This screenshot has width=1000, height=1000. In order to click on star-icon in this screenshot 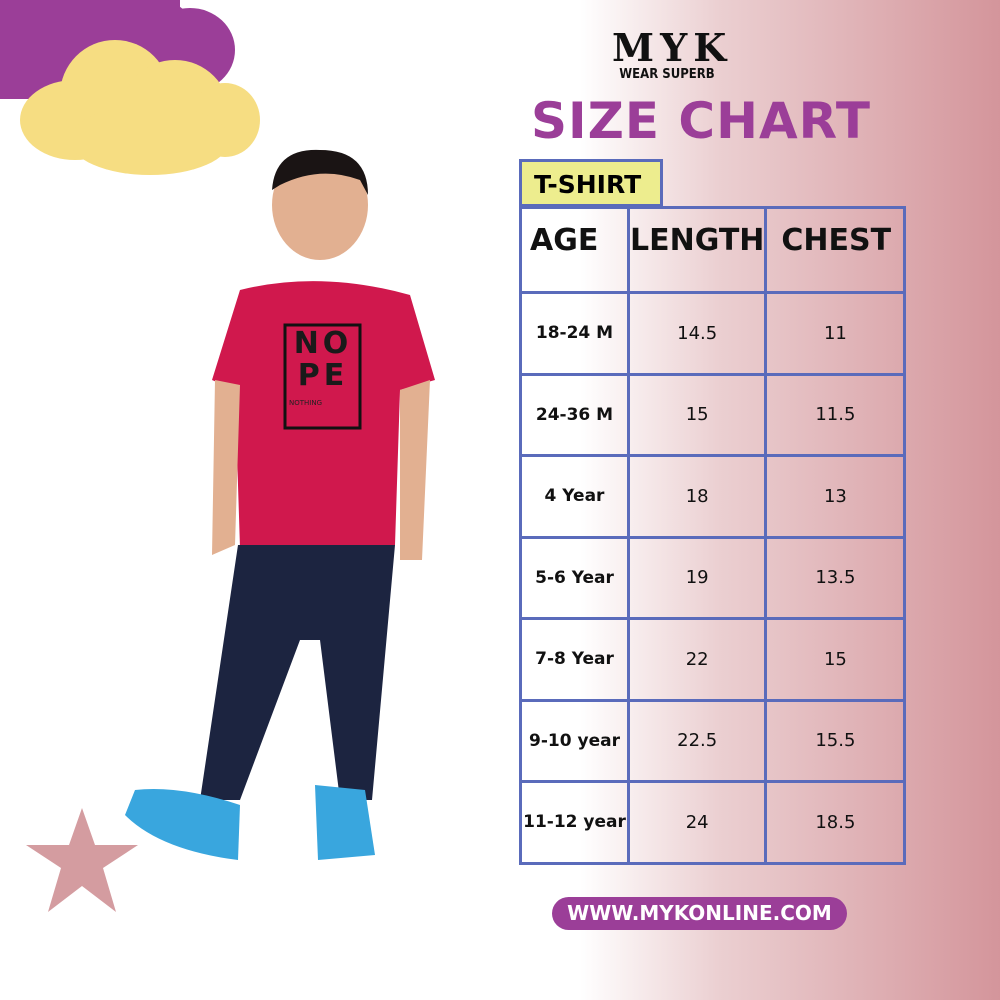, I will do `click(82, 860)`.